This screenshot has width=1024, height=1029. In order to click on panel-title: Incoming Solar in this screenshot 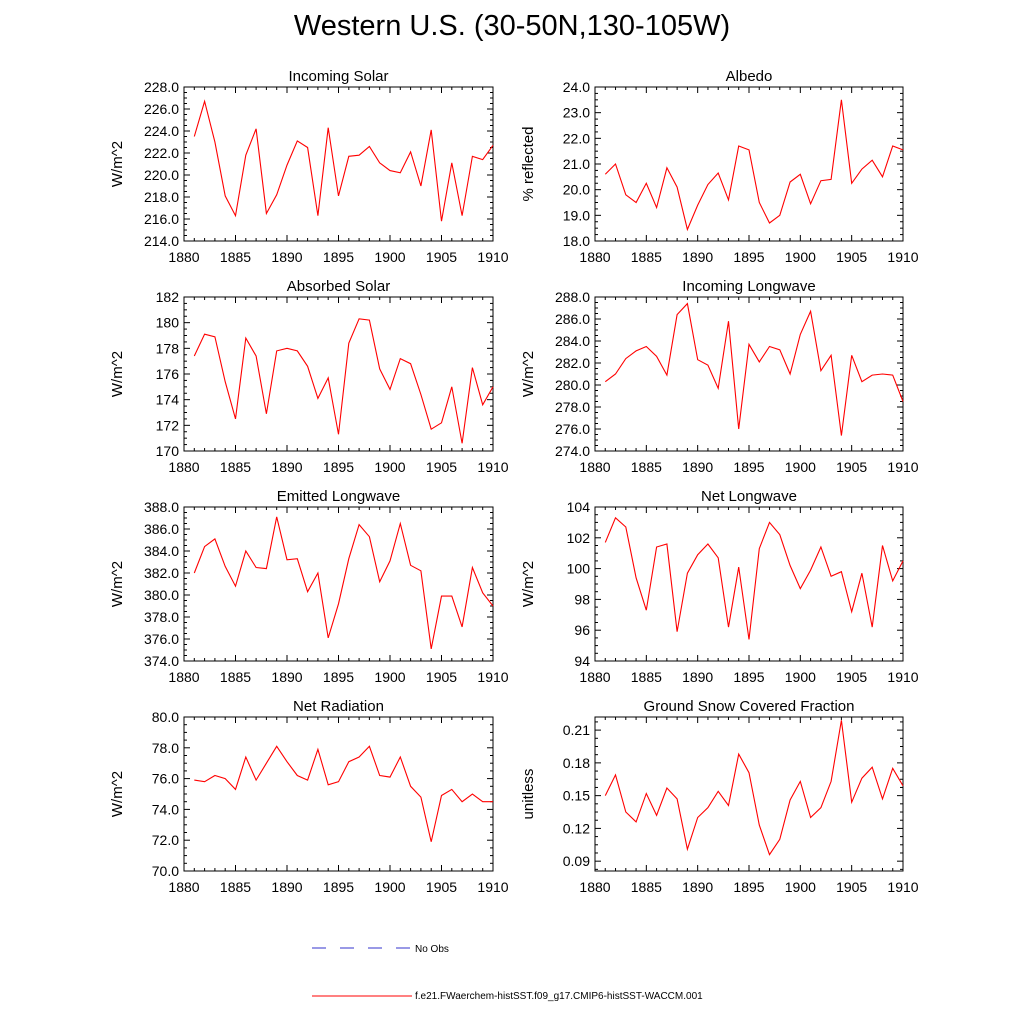, I will do `click(338, 76)`.